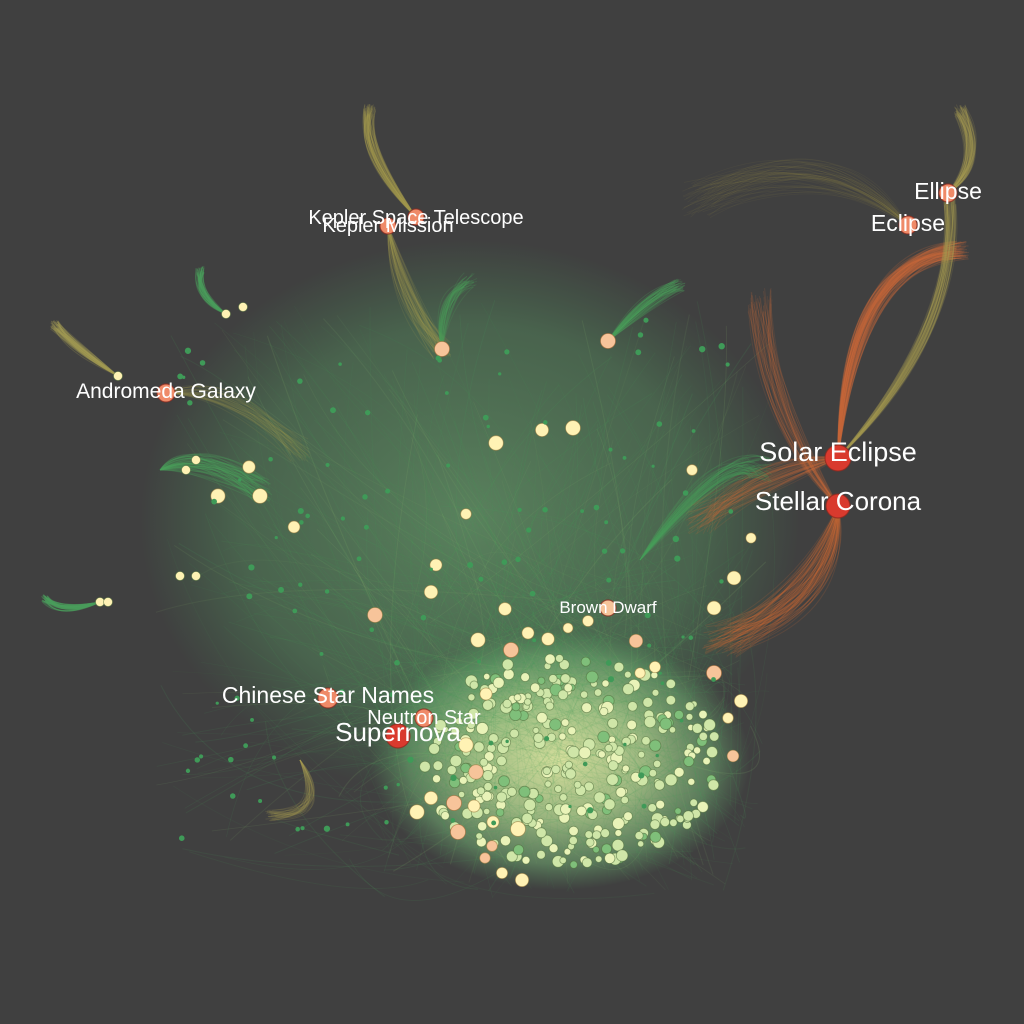 The width and height of the screenshot is (1024, 1024). Describe the element at coordinates (424, 718) in the screenshot. I see `hub-node-neutron-star` at that location.